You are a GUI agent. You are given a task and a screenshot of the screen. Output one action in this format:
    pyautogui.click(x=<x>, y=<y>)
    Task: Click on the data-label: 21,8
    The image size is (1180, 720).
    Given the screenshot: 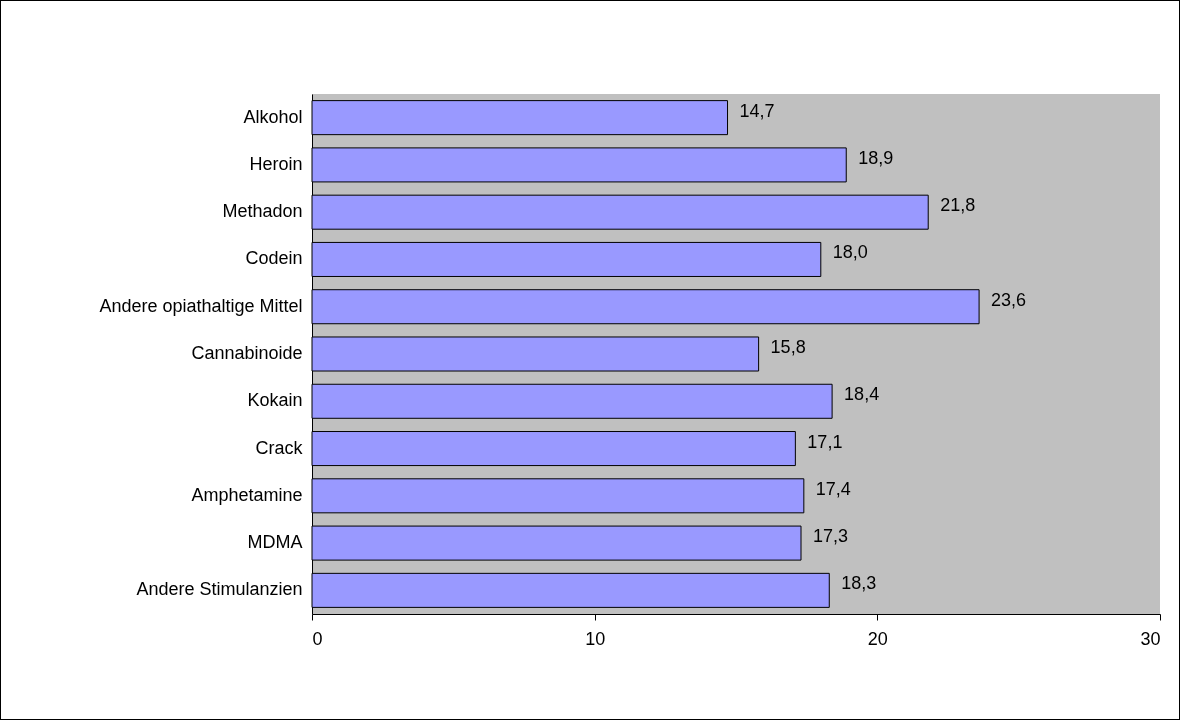 What is the action you would take?
    pyautogui.click(x=958, y=205)
    